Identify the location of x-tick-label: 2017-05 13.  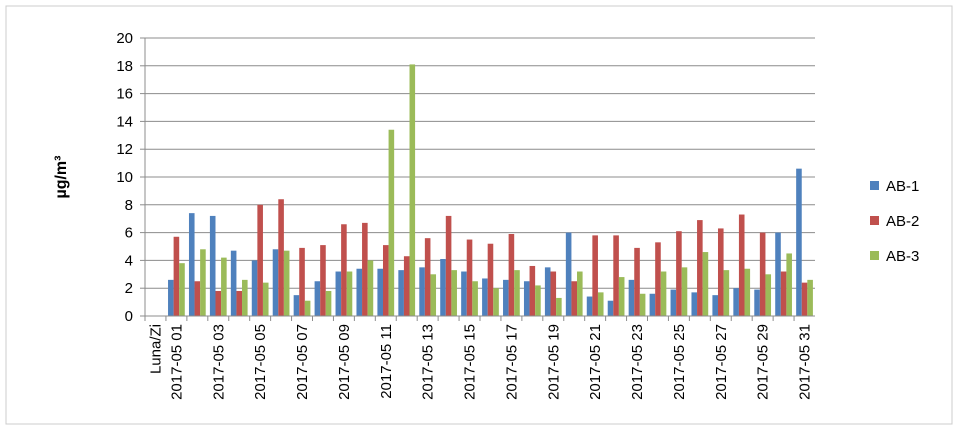
(428, 362).